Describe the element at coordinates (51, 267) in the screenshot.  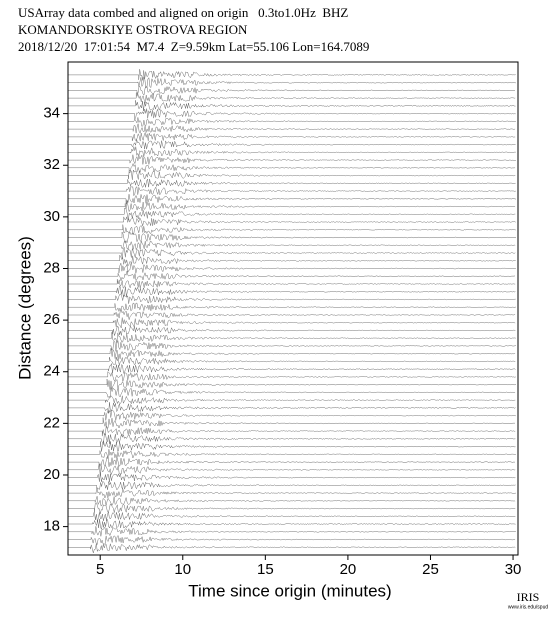
I see `y-tick-label: 28` at that location.